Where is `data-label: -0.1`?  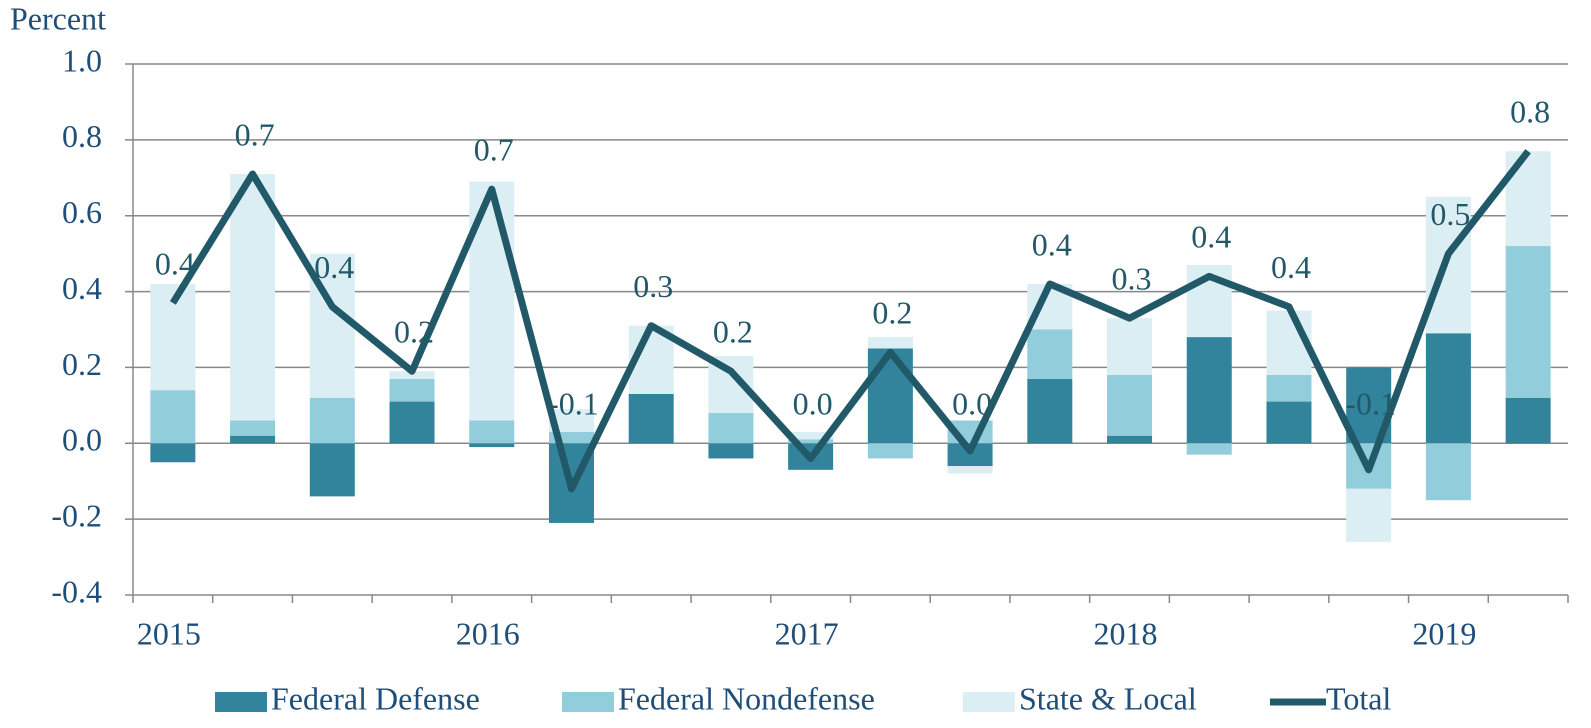 data-label: -0.1 is located at coordinates (573, 404).